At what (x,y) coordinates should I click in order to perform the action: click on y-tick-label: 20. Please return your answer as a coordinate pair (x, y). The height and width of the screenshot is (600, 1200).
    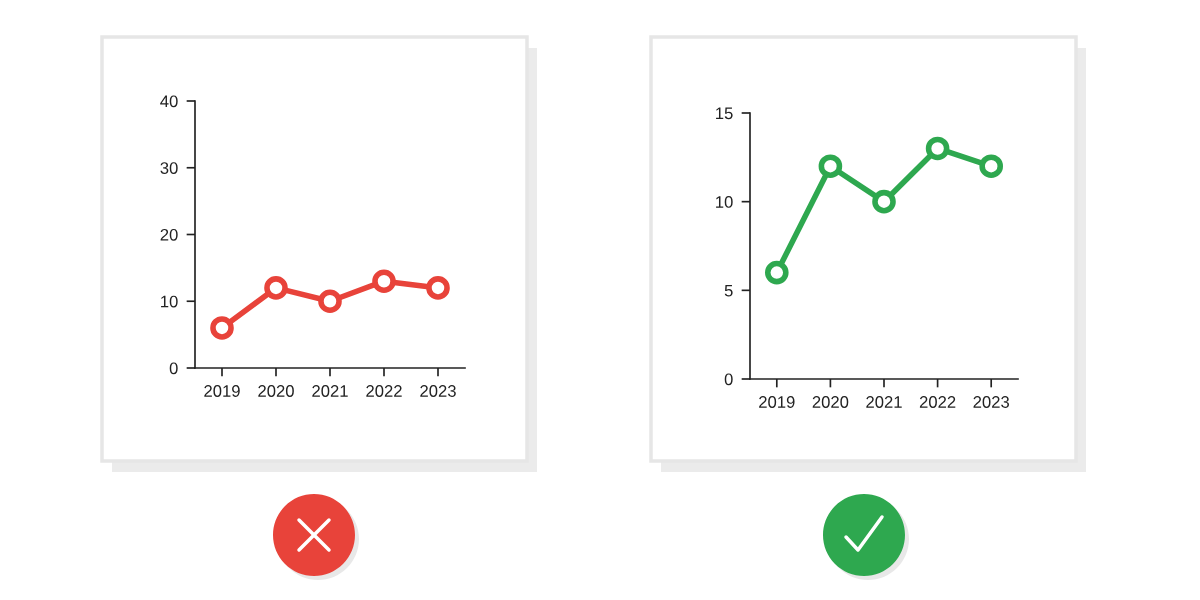
    Looking at the image, I should click on (169, 234).